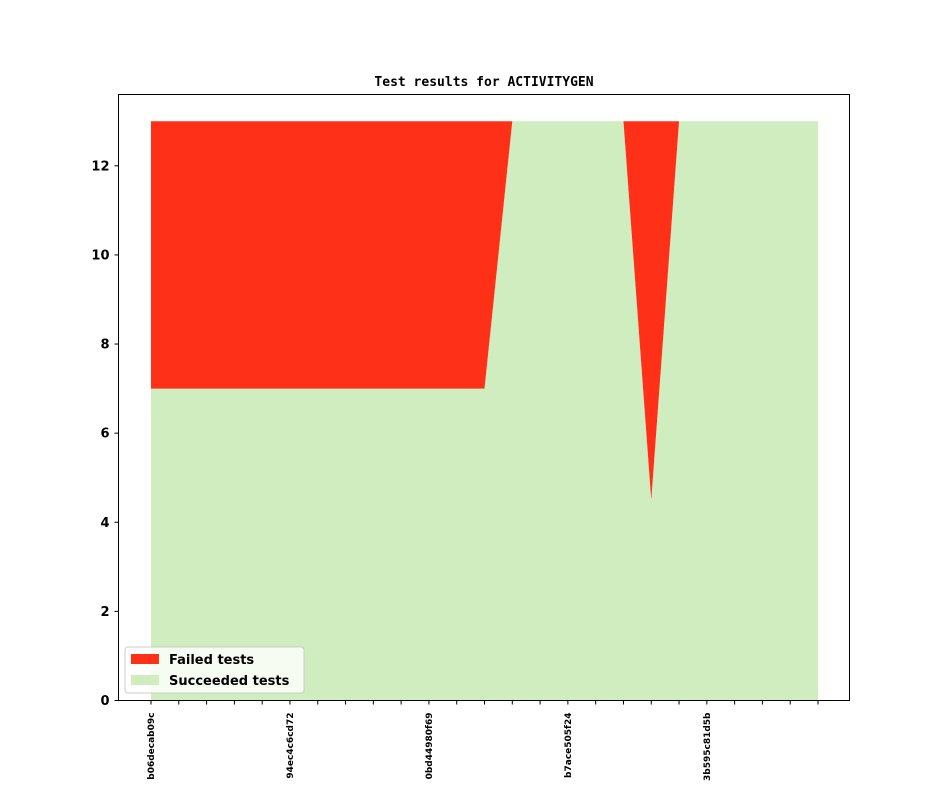 The image size is (944, 787). What do you see at coordinates (152, 746) in the screenshot?
I see `x-tick-label: b06decab09c` at bounding box center [152, 746].